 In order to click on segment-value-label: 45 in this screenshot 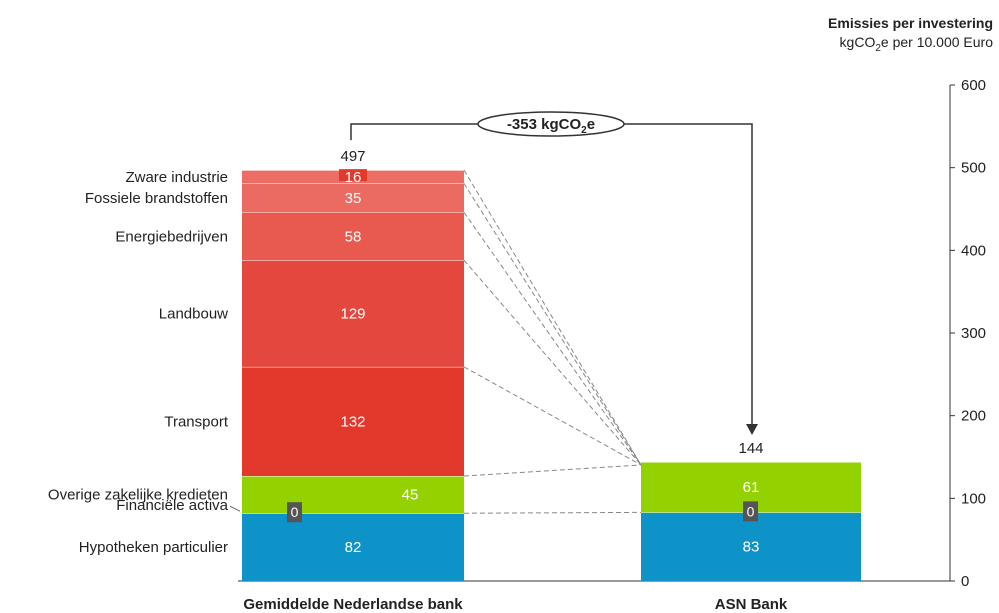, I will do `click(410, 495)`.